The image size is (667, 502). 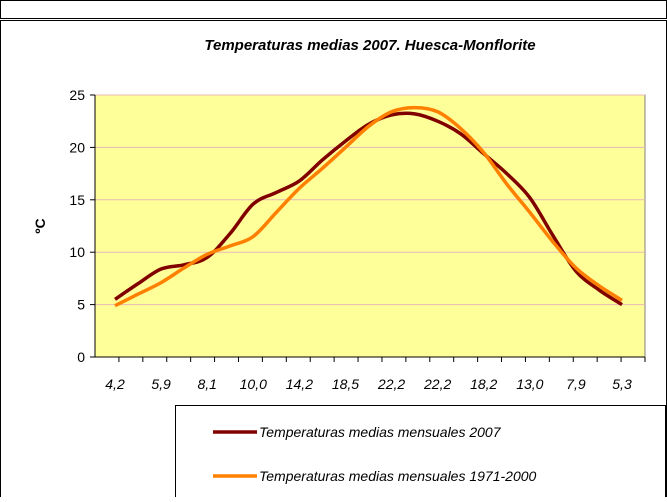 What do you see at coordinates (576, 384) in the screenshot?
I see `x-tick-label: 7,9` at bounding box center [576, 384].